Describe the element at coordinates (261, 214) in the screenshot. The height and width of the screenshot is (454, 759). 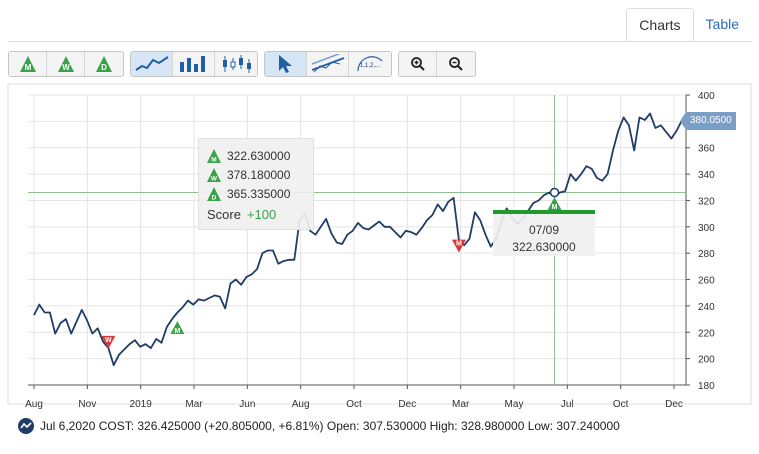
I see `score-value: +100` at that location.